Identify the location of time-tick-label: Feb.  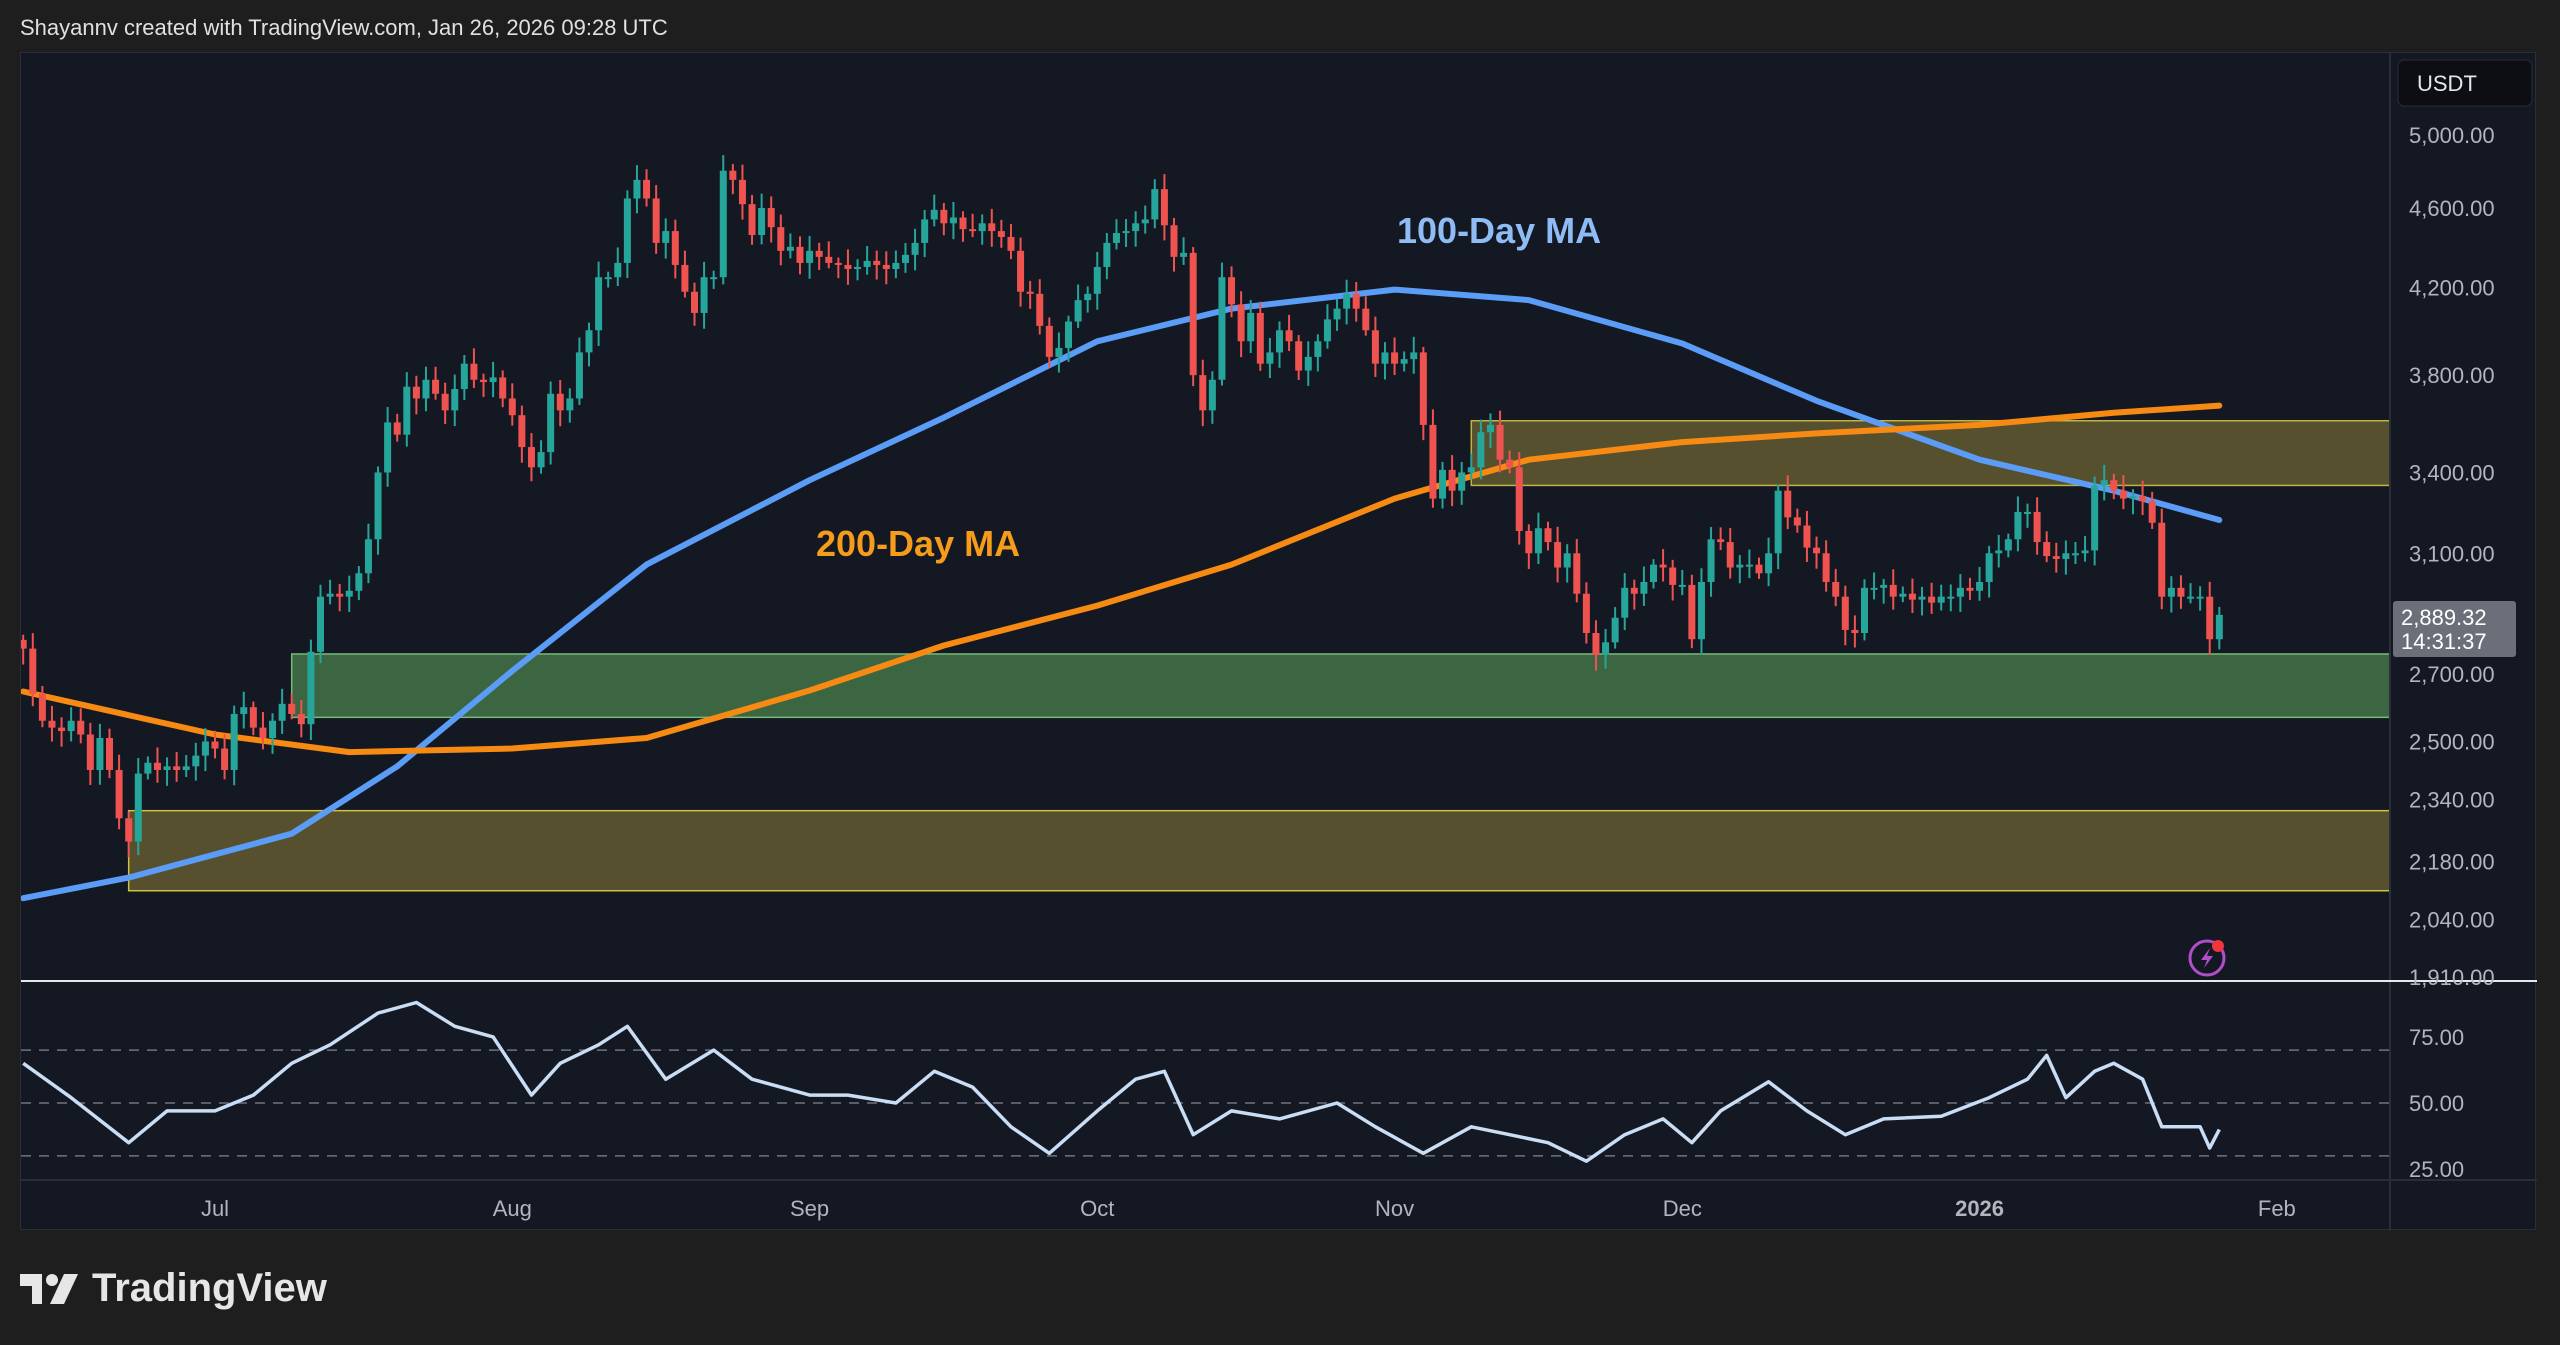
(2277, 1208).